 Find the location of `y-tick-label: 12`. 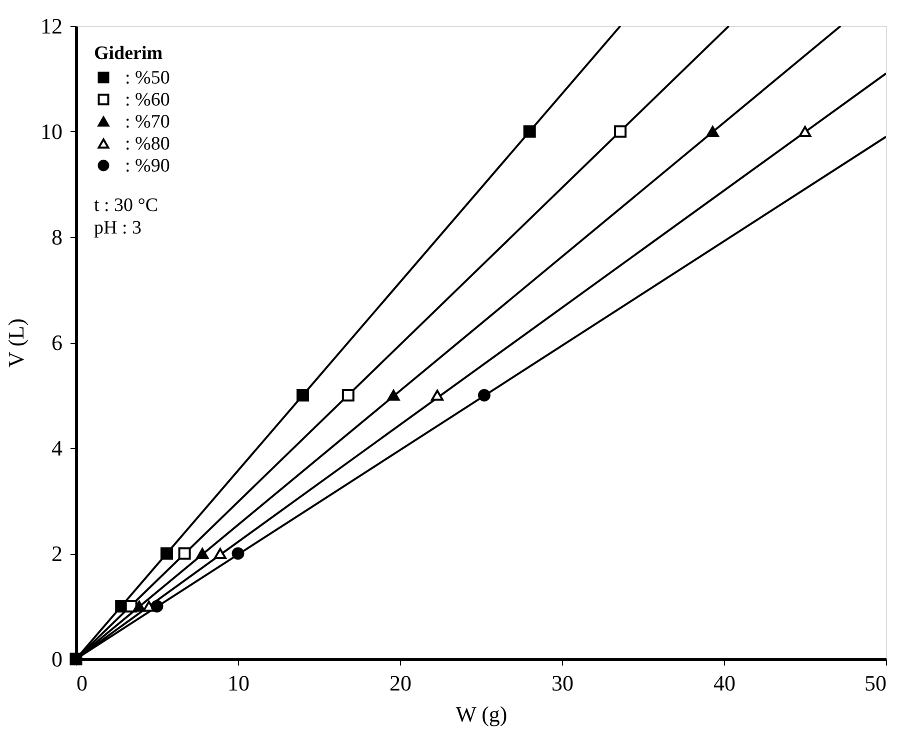

y-tick-label: 12 is located at coordinates (51, 26).